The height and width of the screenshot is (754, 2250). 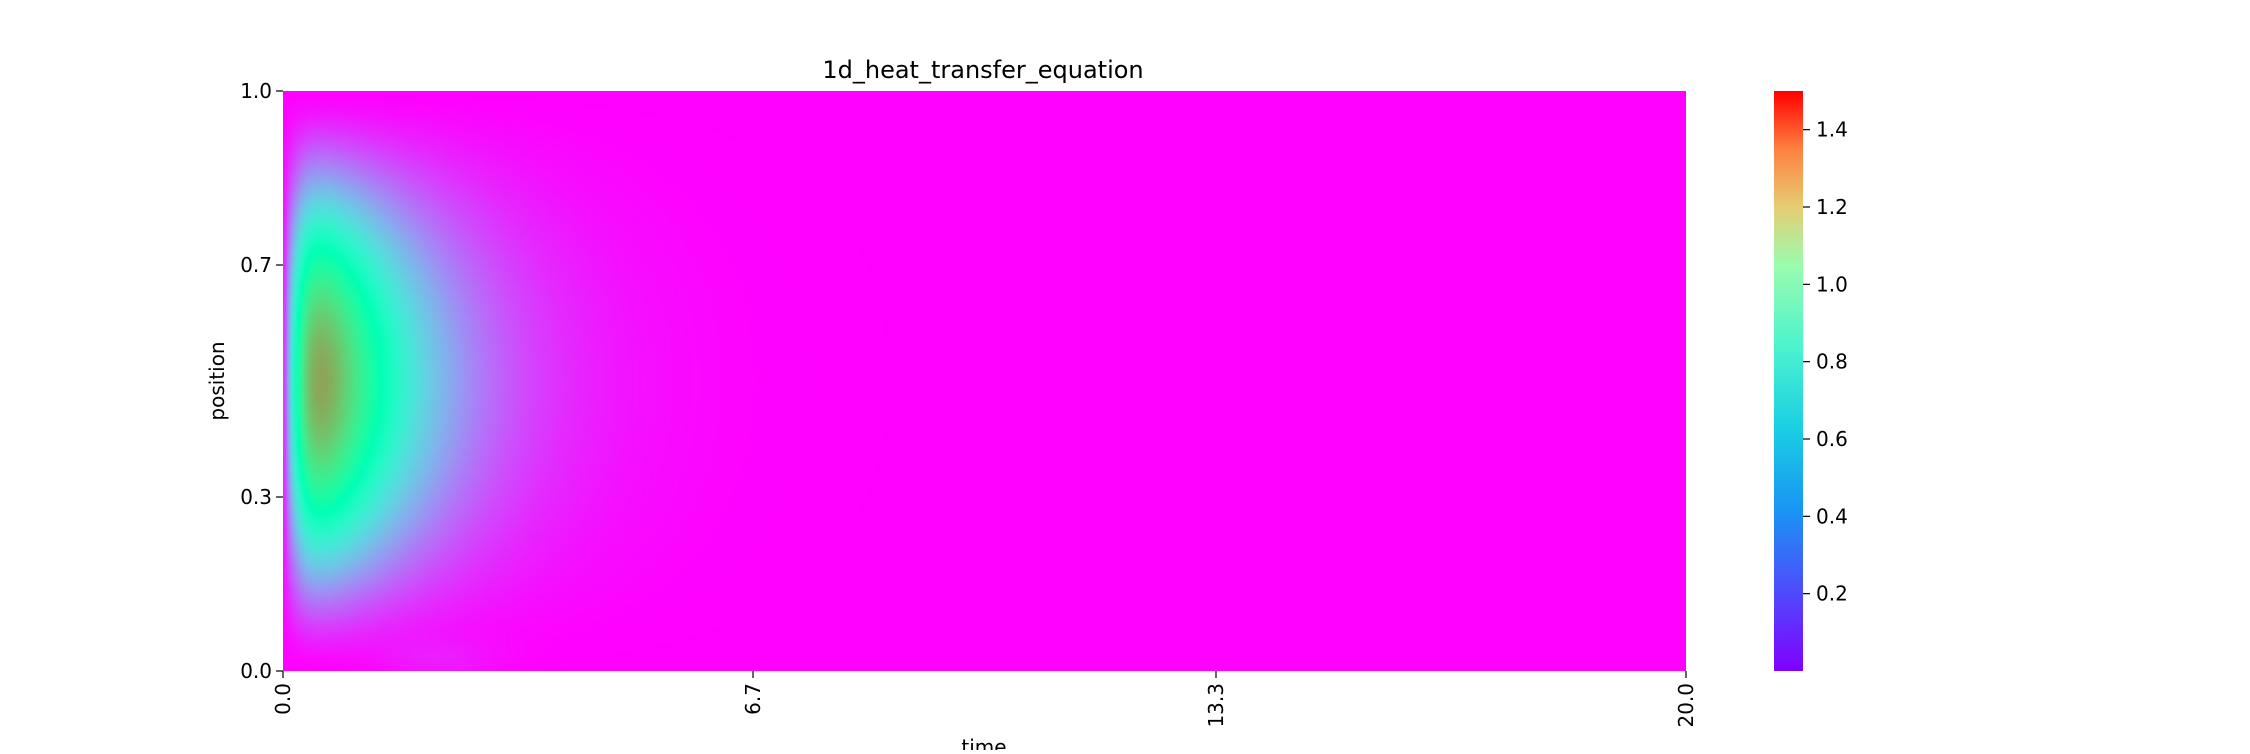 What do you see at coordinates (1832, 207) in the screenshot?
I see `colorbar-tick-label: 1.2` at bounding box center [1832, 207].